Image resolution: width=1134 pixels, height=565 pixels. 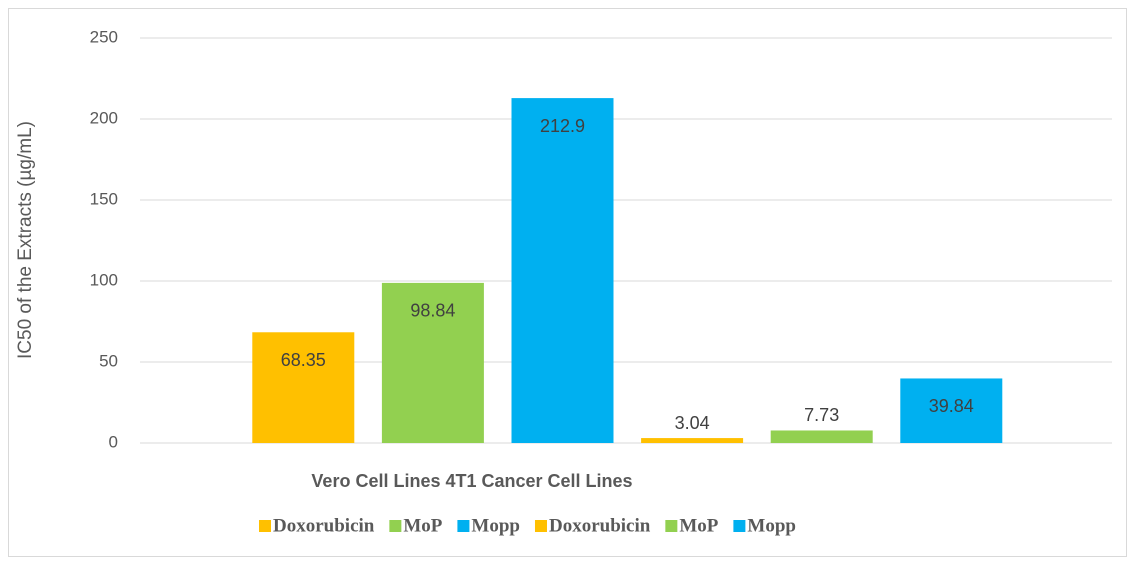 What do you see at coordinates (303, 360) in the screenshot?
I see `data-label: 68.35` at bounding box center [303, 360].